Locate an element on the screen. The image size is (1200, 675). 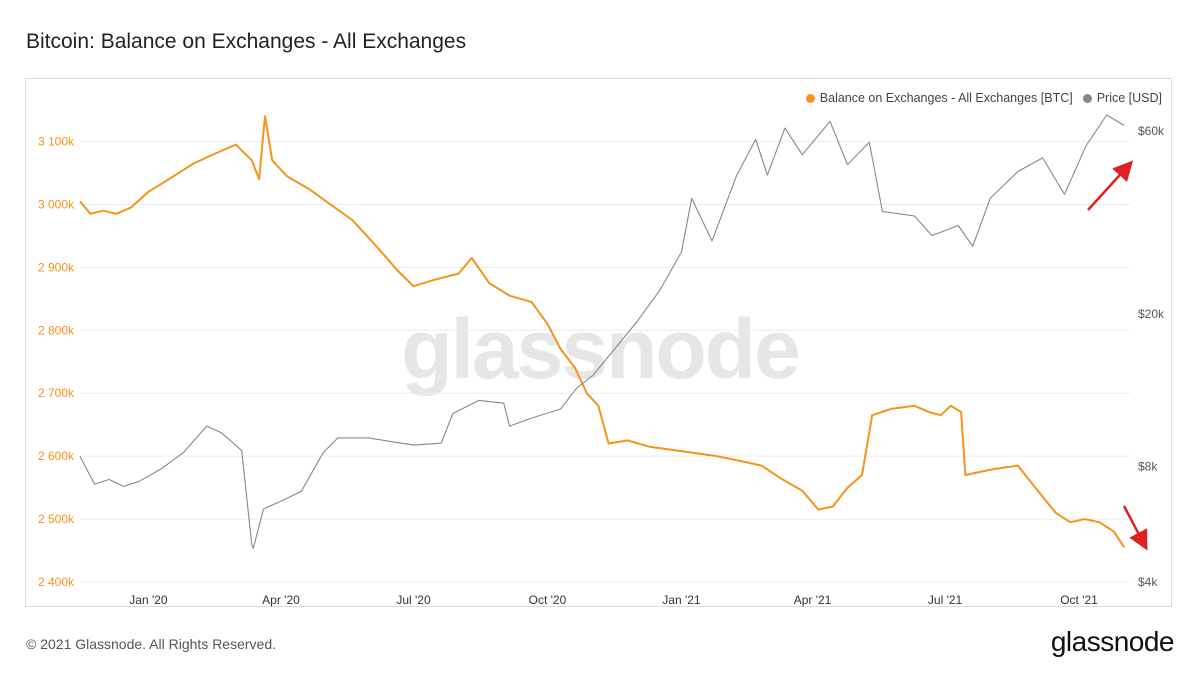
left-axis-tick-label: 2 800k is located at coordinates (56, 330).